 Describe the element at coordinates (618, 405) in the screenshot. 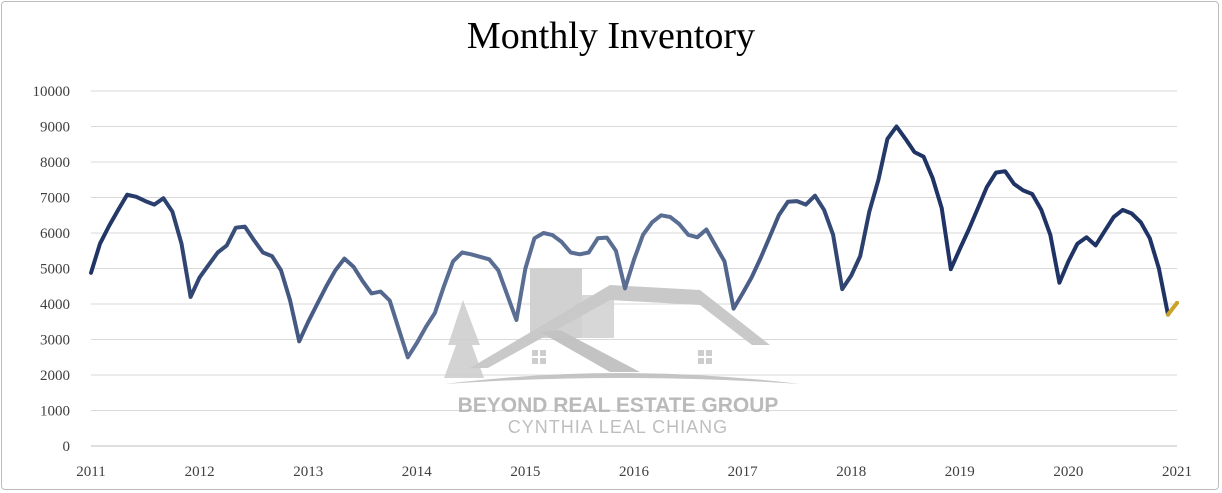

I see `watermark-name: BEYOND REAL ESTATE GROUP` at that location.